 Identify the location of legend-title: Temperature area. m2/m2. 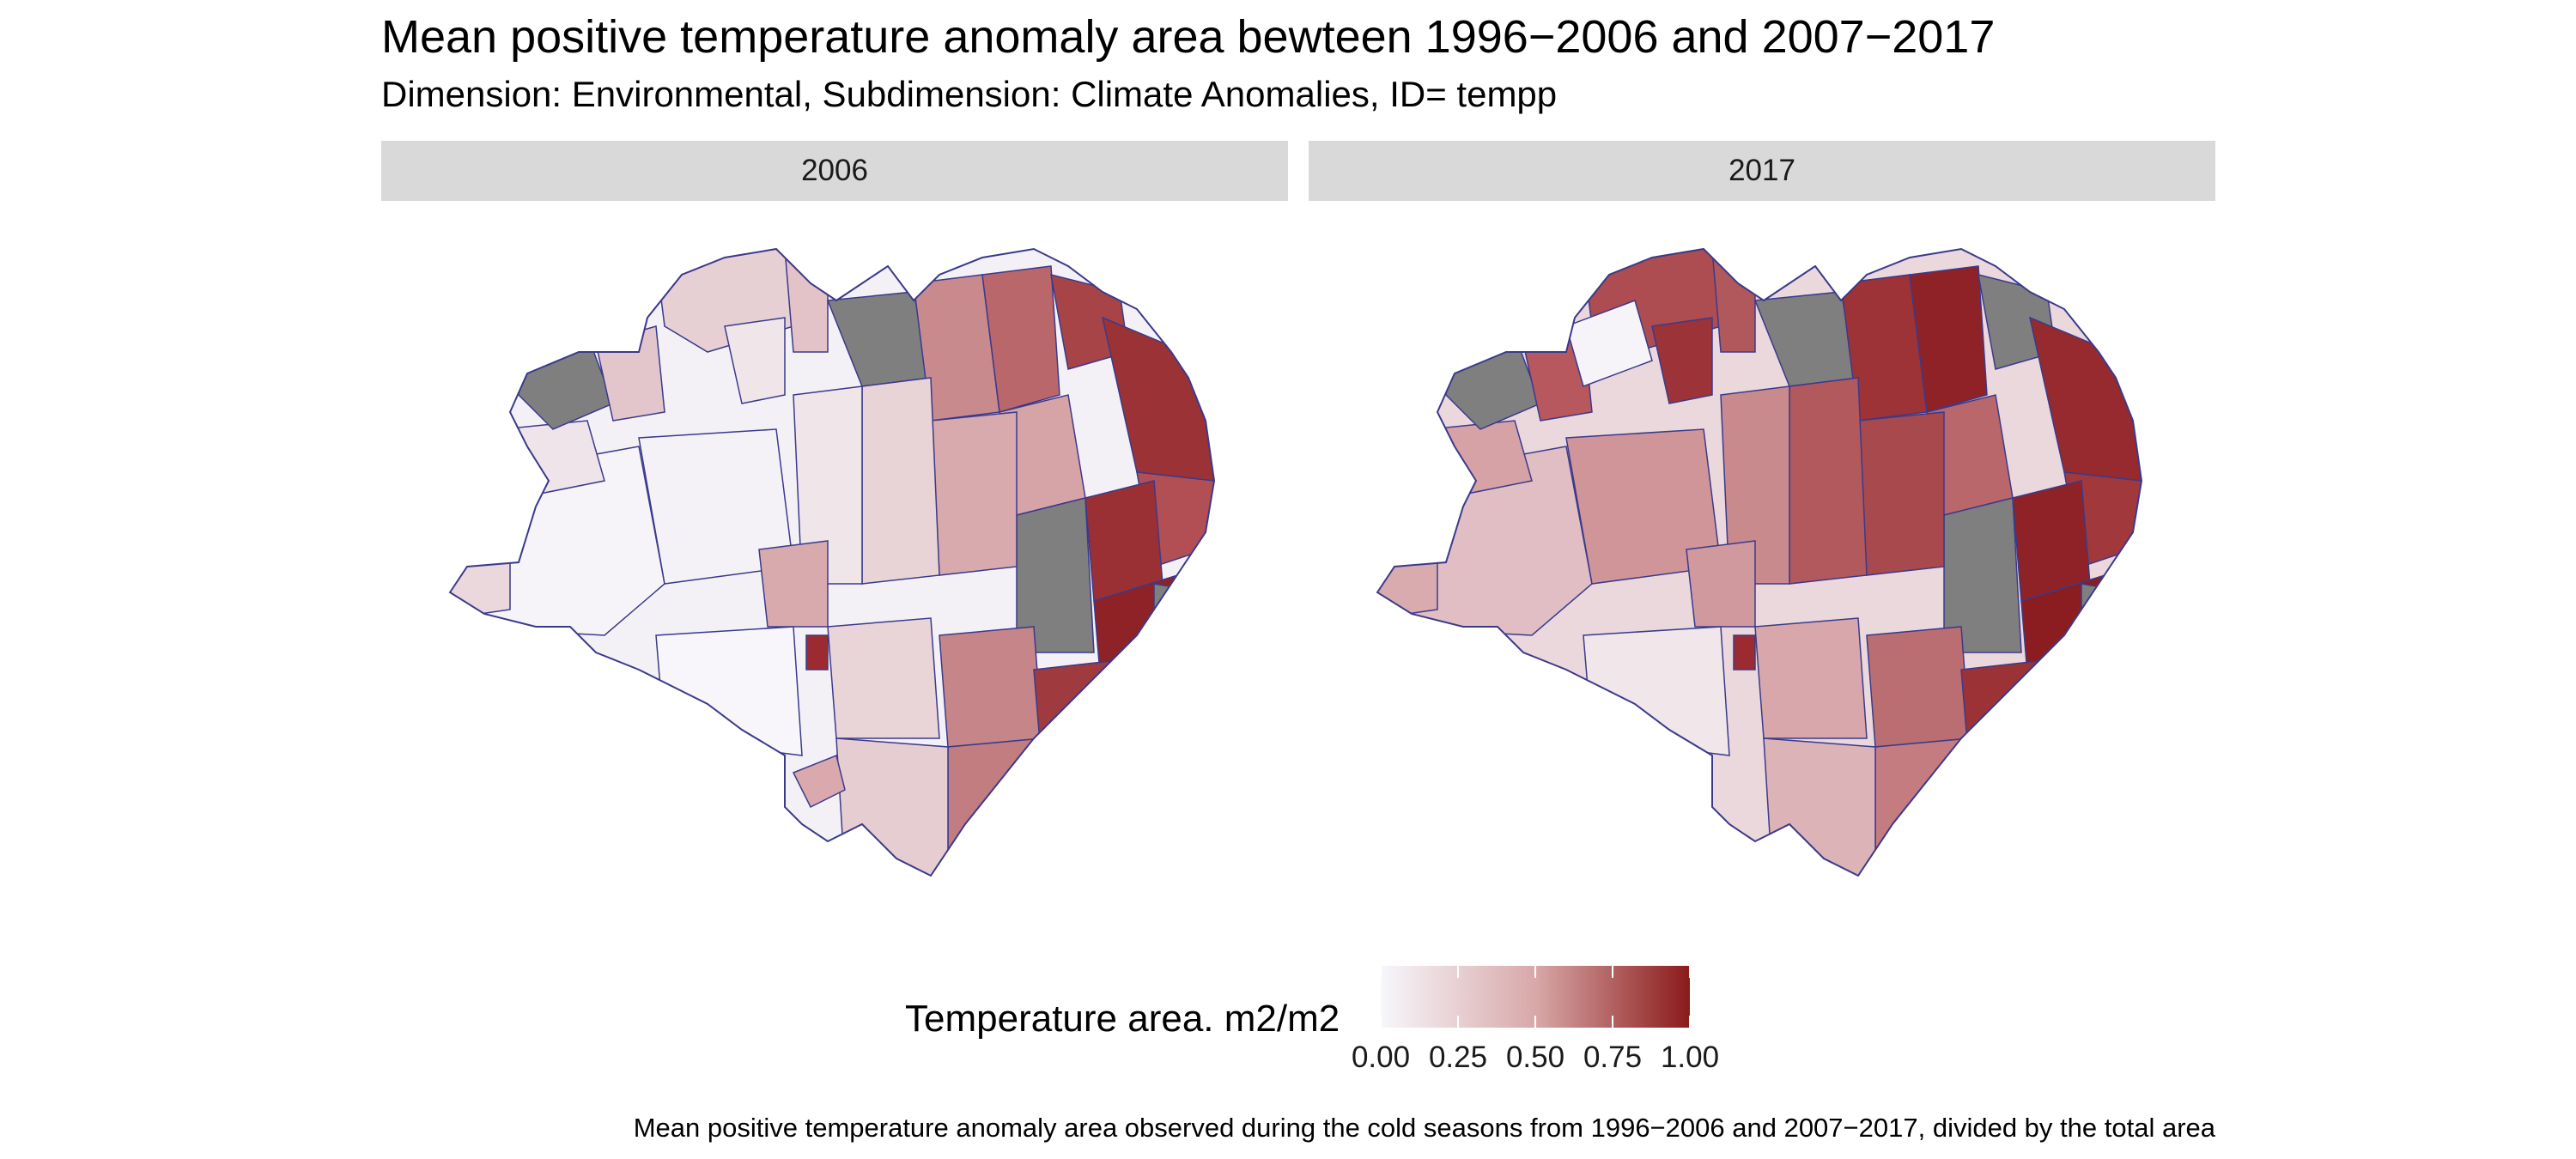
(1122, 1019).